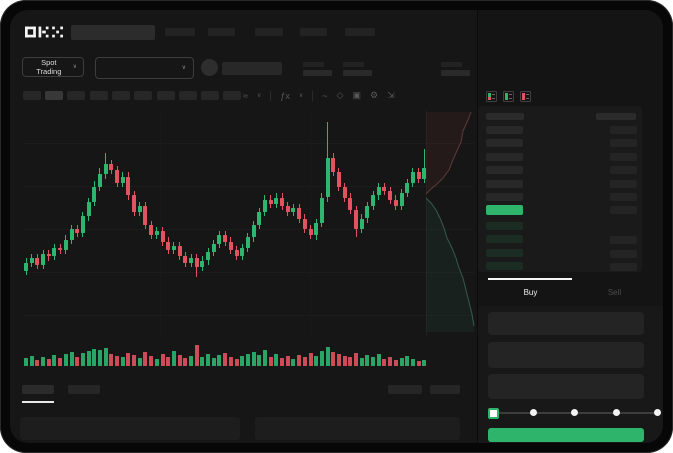 The image size is (673, 453). I want to click on trendline-tool-icon: ~, so click(325, 95).